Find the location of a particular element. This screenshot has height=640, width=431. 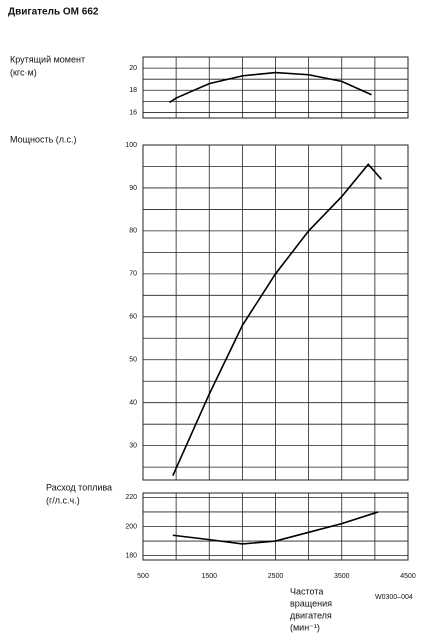

y-tick-label: 200 is located at coordinates (131, 526).